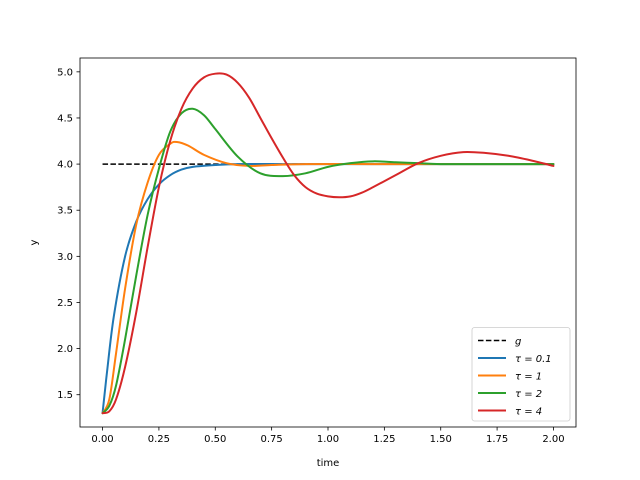 This screenshot has height=480, width=640. What do you see at coordinates (65, 118) in the screenshot?
I see `y-tick-label: 4.5` at bounding box center [65, 118].